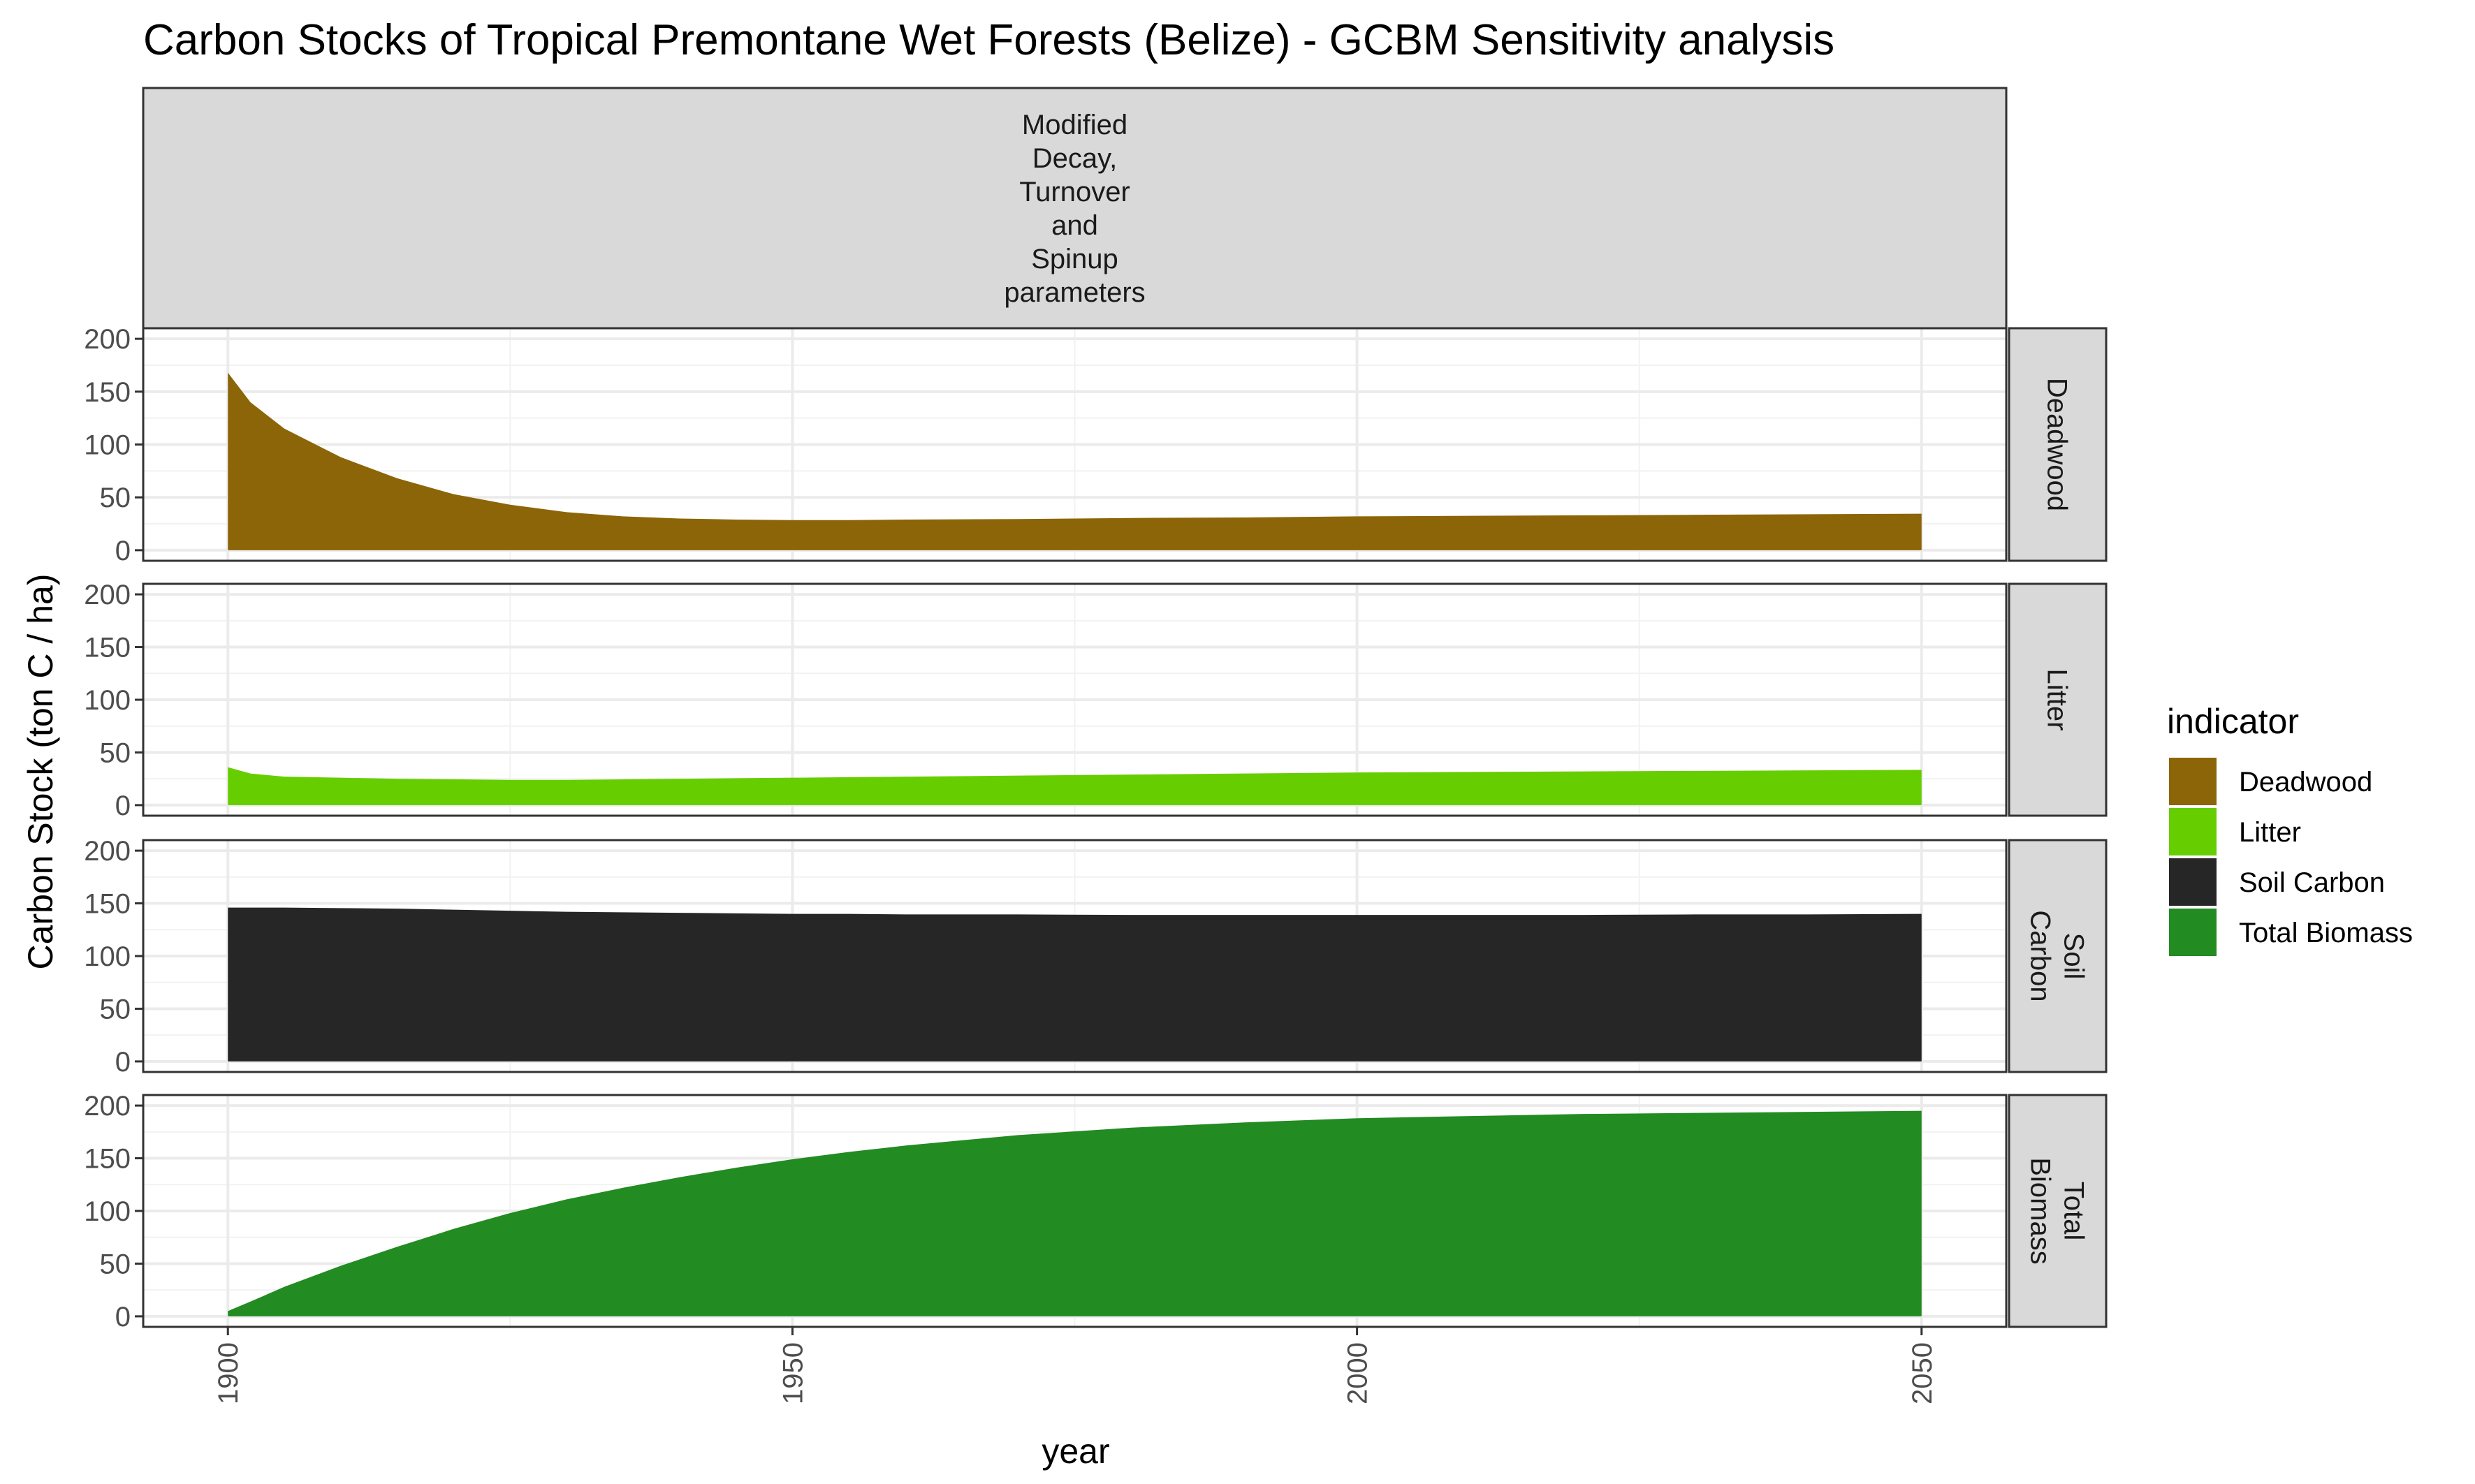 The width and height of the screenshot is (2475, 1484). What do you see at coordinates (2040, 1210) in the screenshot?
I see `row-strip-text: Biomass` at bounding box center [2040, 1210].